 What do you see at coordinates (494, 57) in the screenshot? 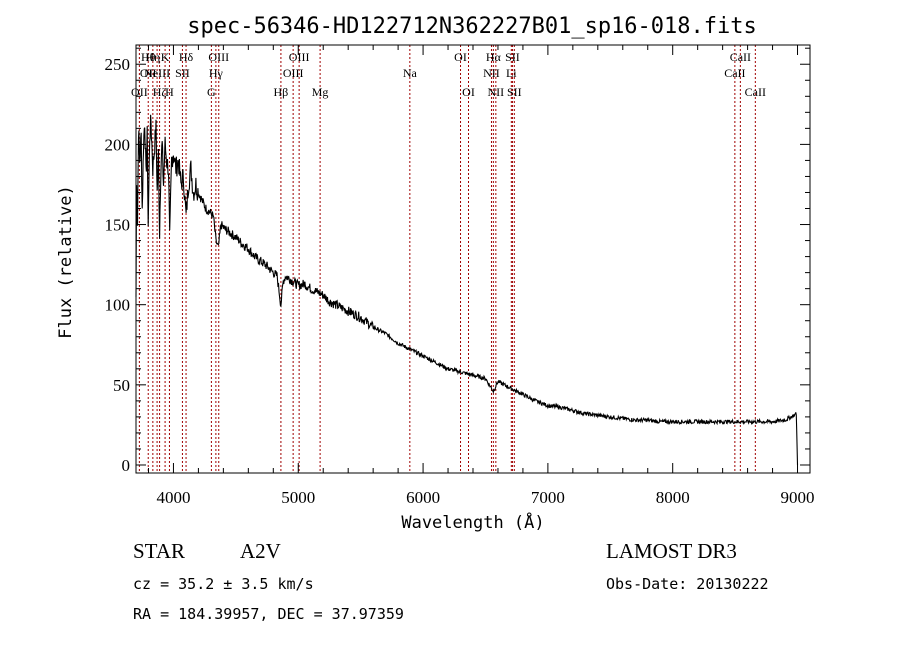
I see `spectral-line-label: Hα` at bounding box center [494, 57].